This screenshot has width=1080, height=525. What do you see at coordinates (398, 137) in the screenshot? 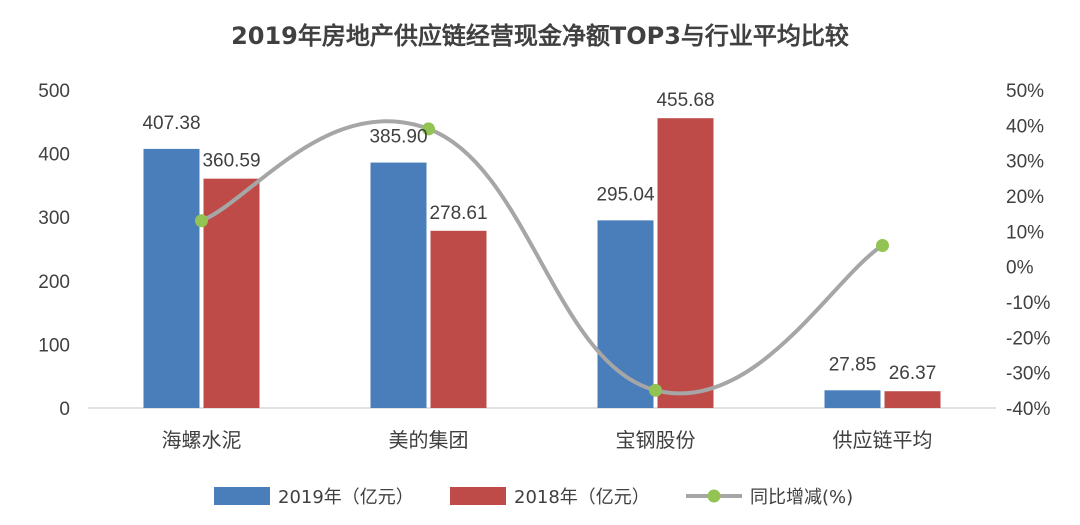
I see `bar-data-label: 385.90` at bounding box center [398, 137].